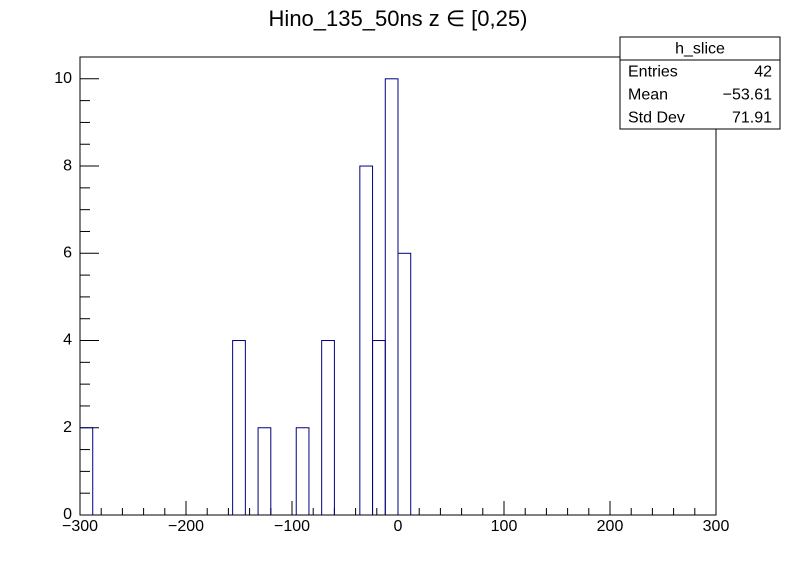 This screenshot has height=572, width=796. I want to click on x-tick-label: −300, so click(80, 526).